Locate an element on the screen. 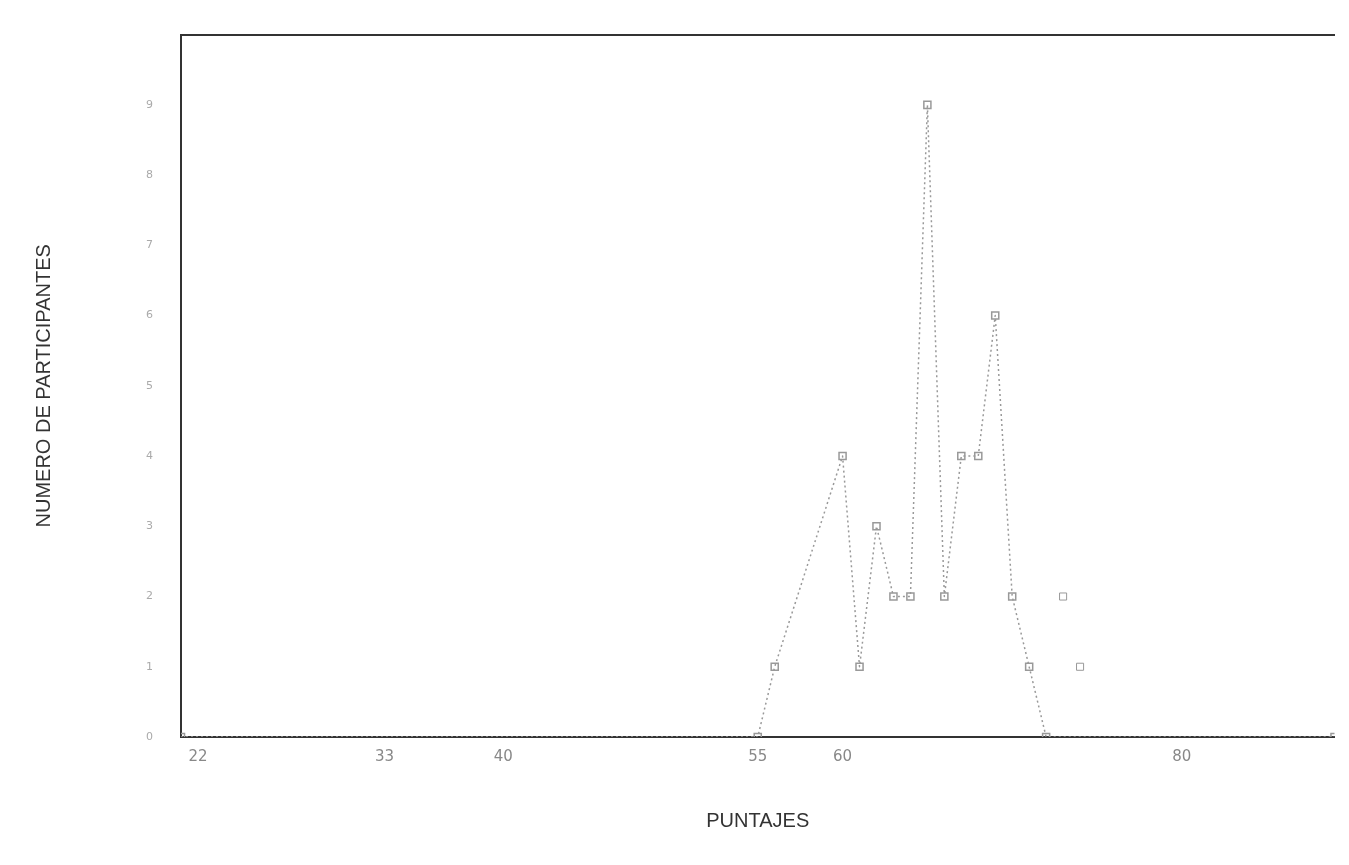 The width and height of the screenshot is (1349, 865). y-tick-label: 3 is located at coordinates (149, 526).